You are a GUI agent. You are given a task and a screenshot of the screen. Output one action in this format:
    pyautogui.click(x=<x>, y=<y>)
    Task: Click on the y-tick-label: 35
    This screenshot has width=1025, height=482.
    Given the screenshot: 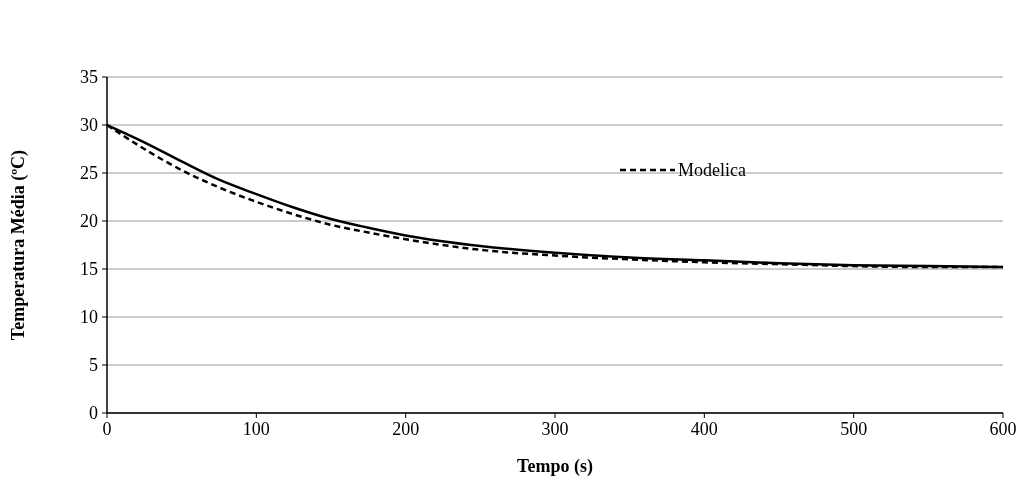 What is the action you would take?
    pyautogui.click(x=89, y=77)
    